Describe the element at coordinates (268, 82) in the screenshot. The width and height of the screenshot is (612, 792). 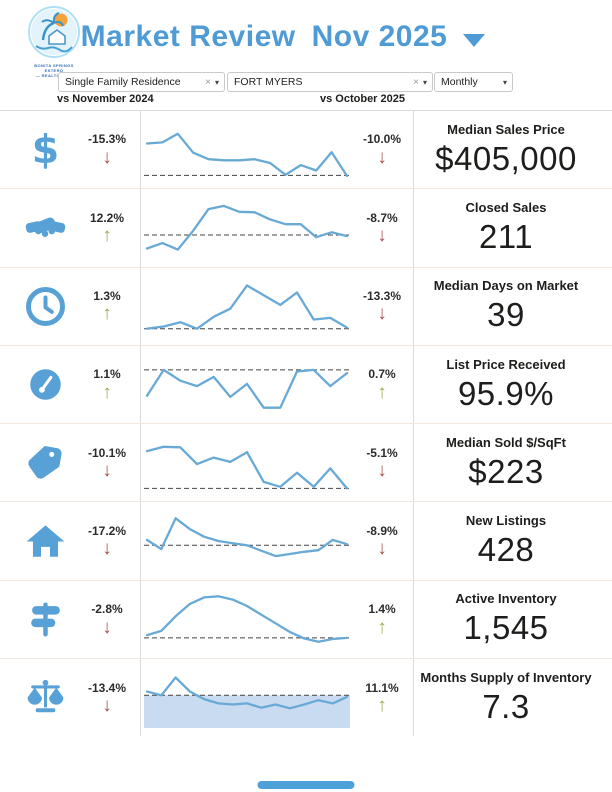
I see `location-value: FORT MYERS` at that location.